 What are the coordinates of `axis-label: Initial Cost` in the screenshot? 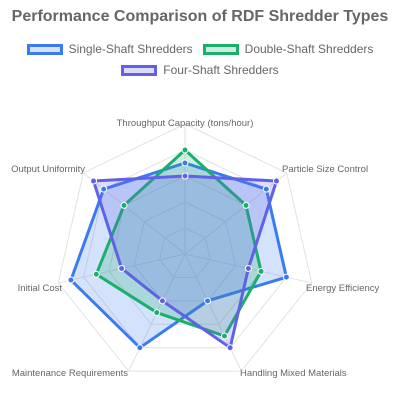 It's located at (40, 288).